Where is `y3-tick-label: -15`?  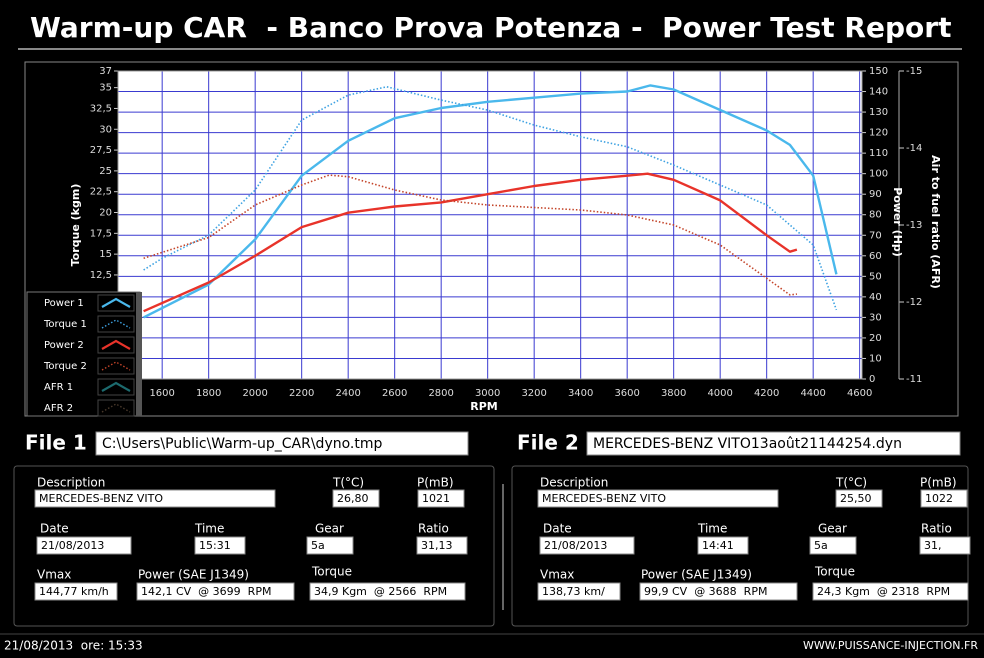
y3-tick-label: -15 is located at coordinates (914, 71).